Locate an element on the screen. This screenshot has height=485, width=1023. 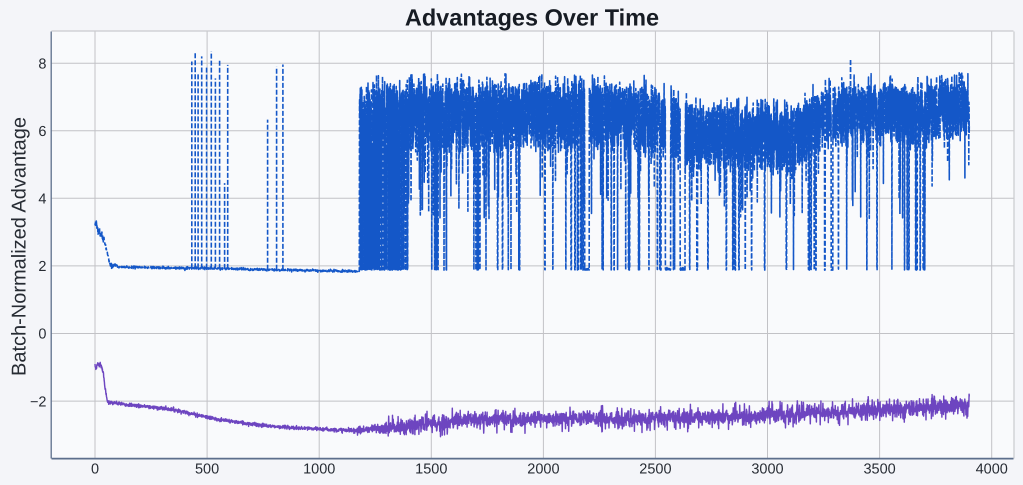
svg-text: Advantages Over Time is located at coordinates (532, 18).